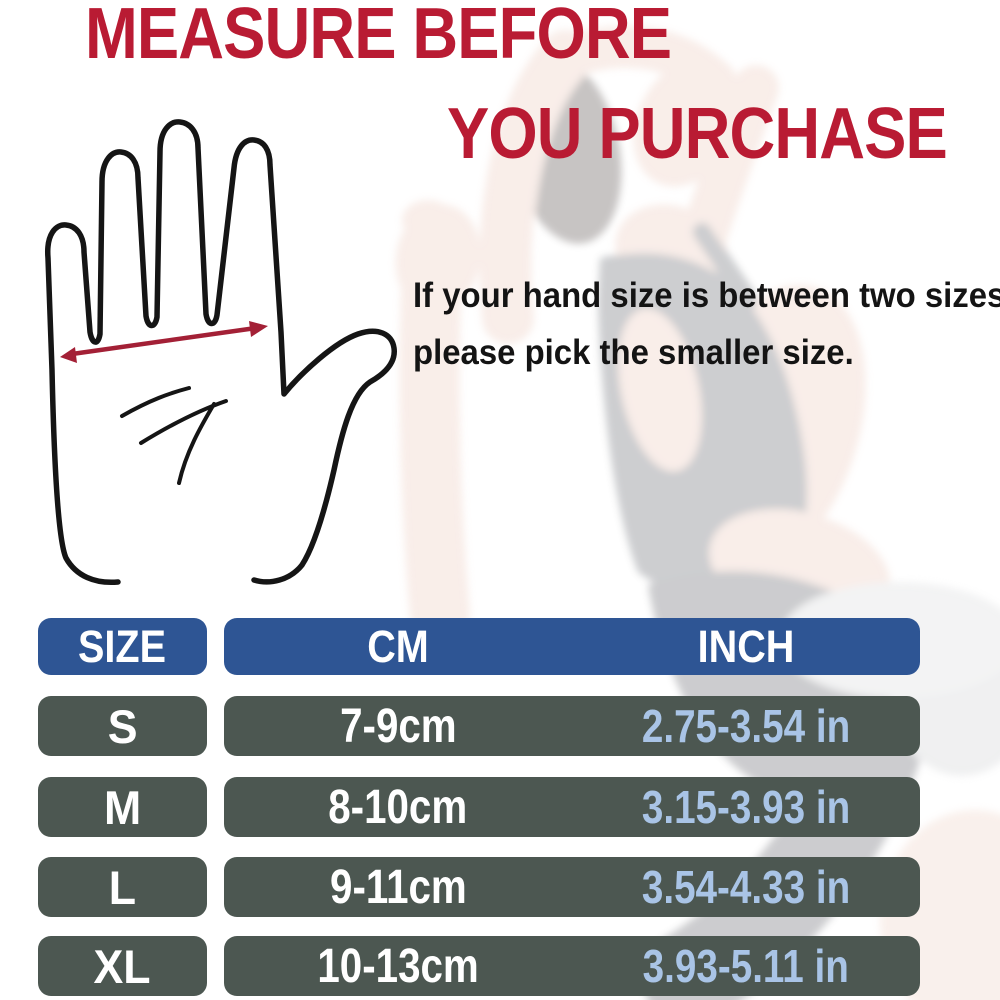 Image resolution: width=1000 pixels, height=1000 pixels. I want to click on inch-value: 3.93-5.11 in, so click(746, 966).